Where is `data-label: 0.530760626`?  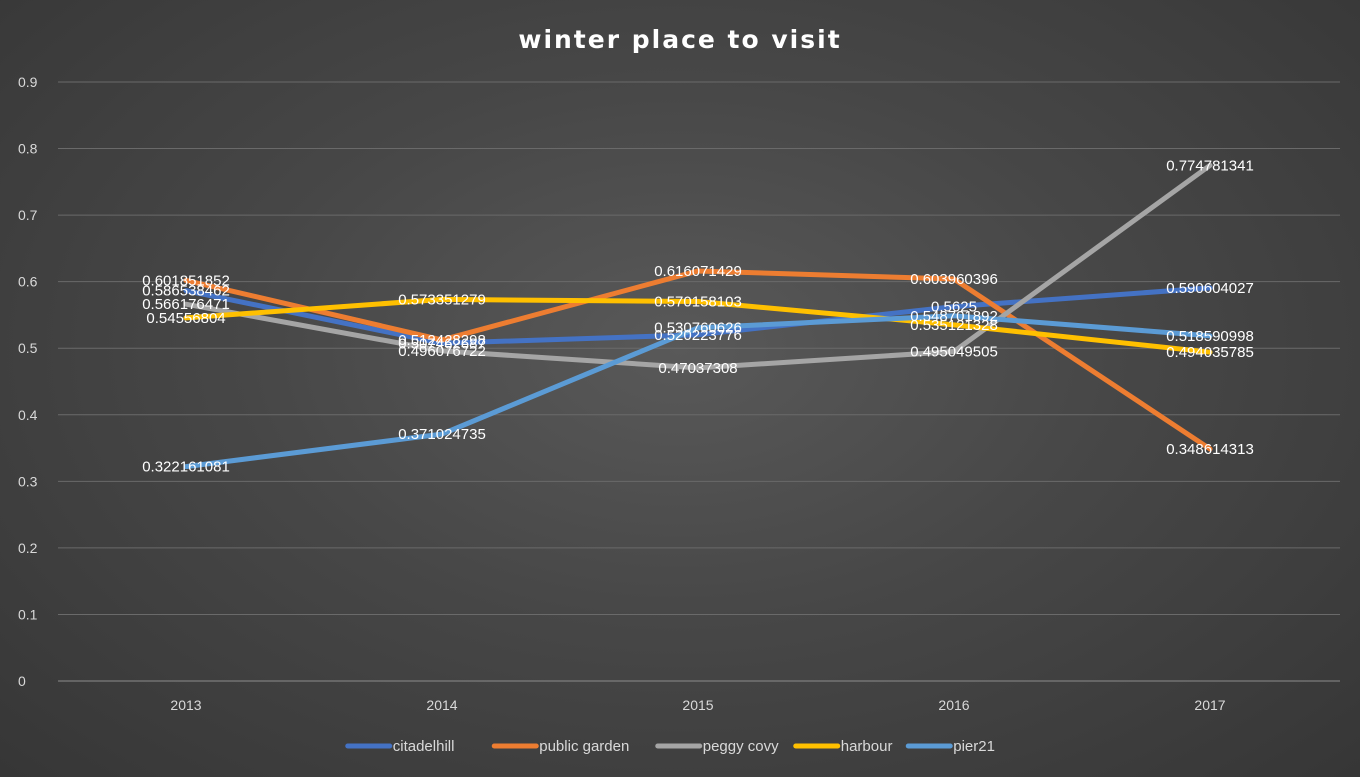
data-label: 0.530760626 is located at coordinates (698, 328).